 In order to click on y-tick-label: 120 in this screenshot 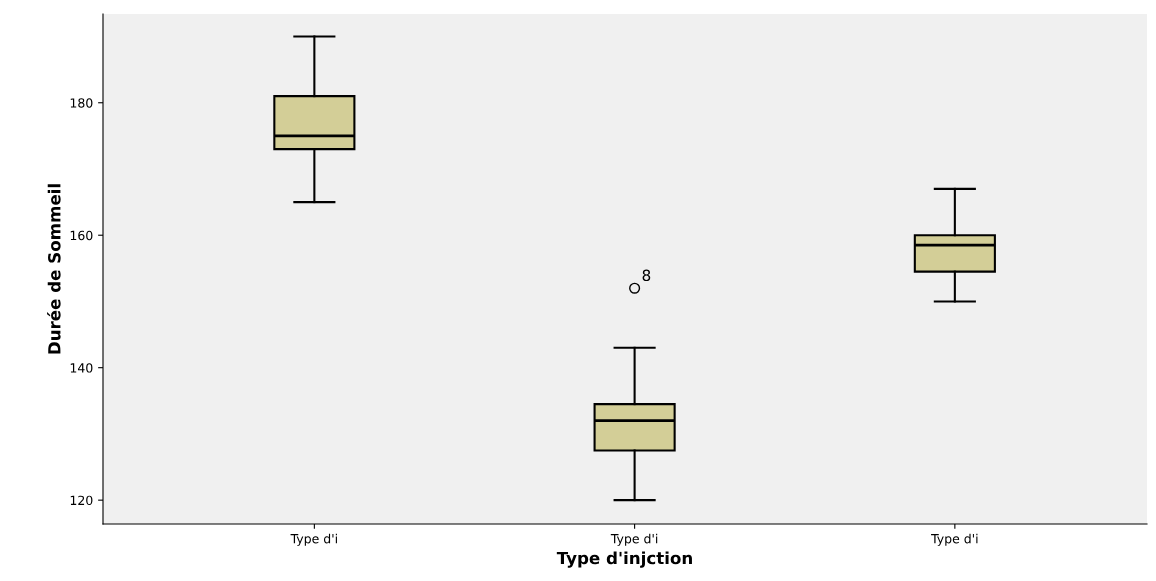, I will do `click(81, 500)`.